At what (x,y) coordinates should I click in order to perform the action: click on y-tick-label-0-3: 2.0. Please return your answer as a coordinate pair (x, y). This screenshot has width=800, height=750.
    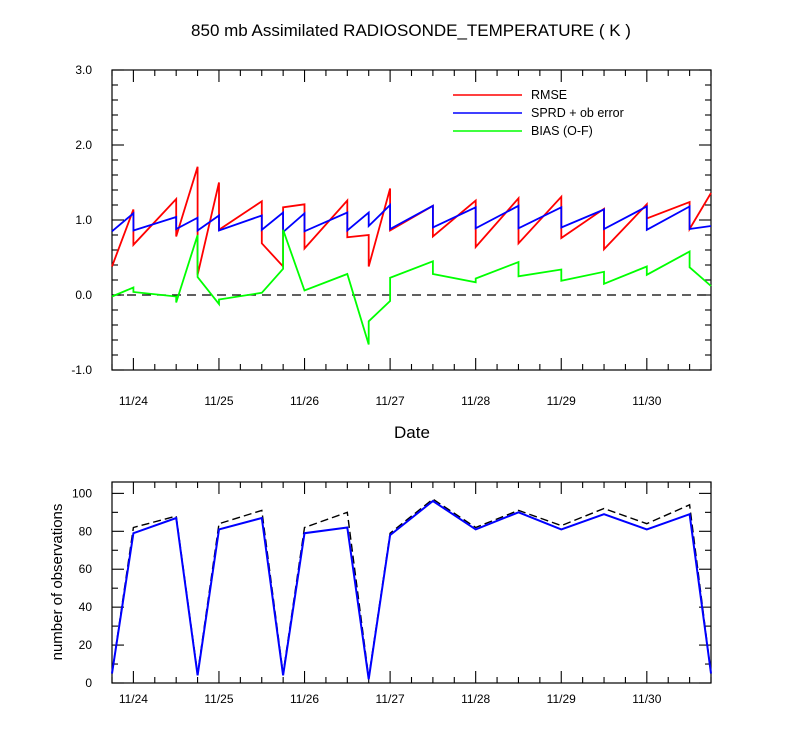
    Looking at the image, I should click on (83, 145).